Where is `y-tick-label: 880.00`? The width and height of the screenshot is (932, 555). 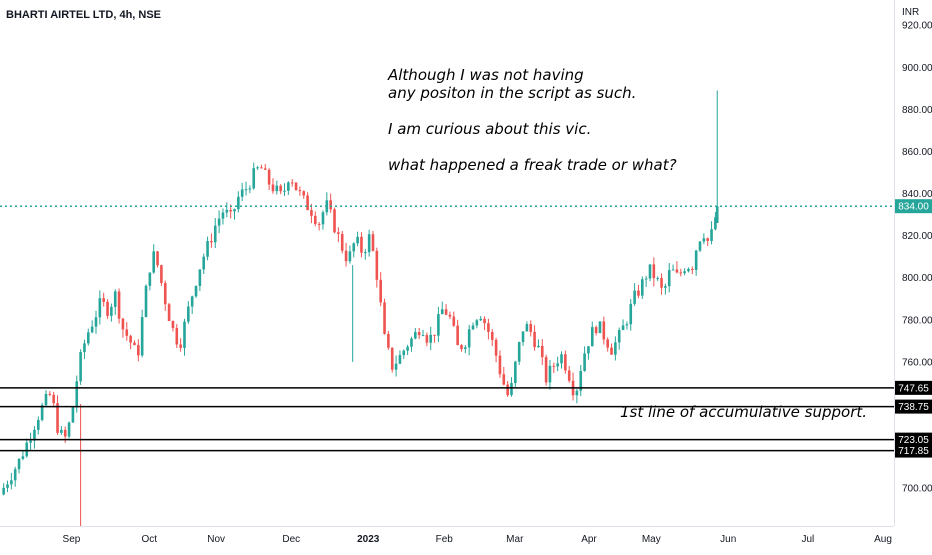
y-tick-label: 880.00 is located at coordinates (917, 110).